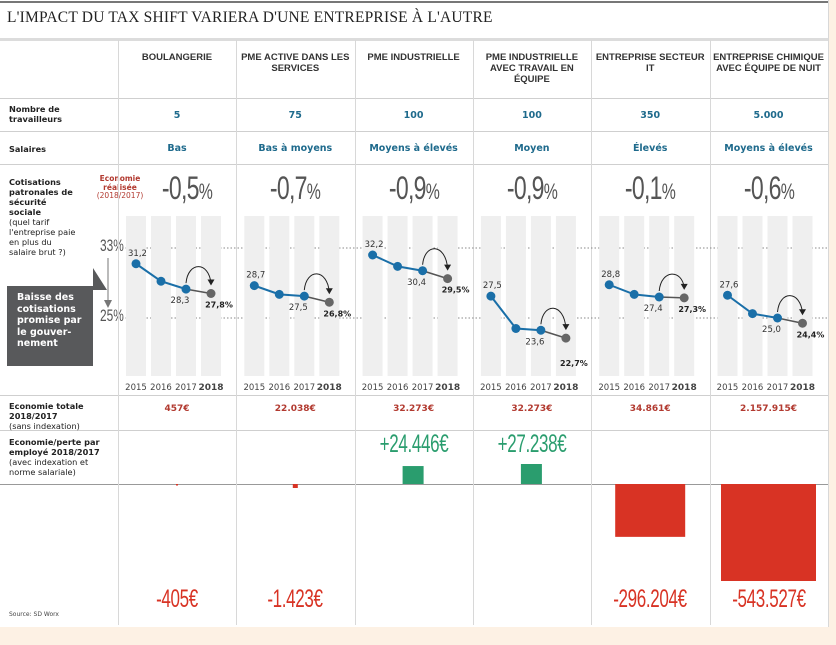 The height and width of the screenshot is (645, 836). Describe the element at coordinates (768, 599) in the screenshot. I see `per-employee-value: -543.527€` at that location.